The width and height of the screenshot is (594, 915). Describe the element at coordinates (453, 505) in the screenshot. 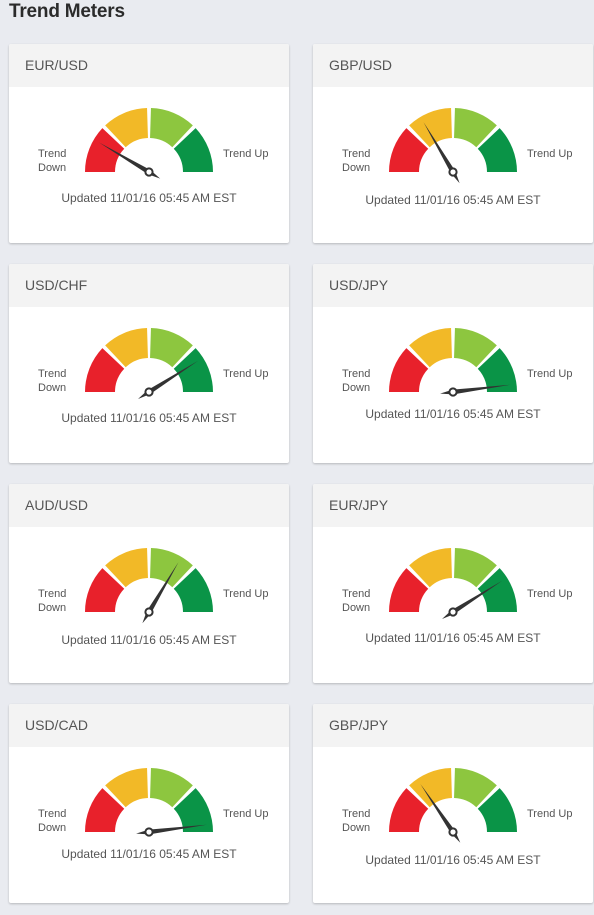

I see `meter-card-title: EUR/JPY` at that location.